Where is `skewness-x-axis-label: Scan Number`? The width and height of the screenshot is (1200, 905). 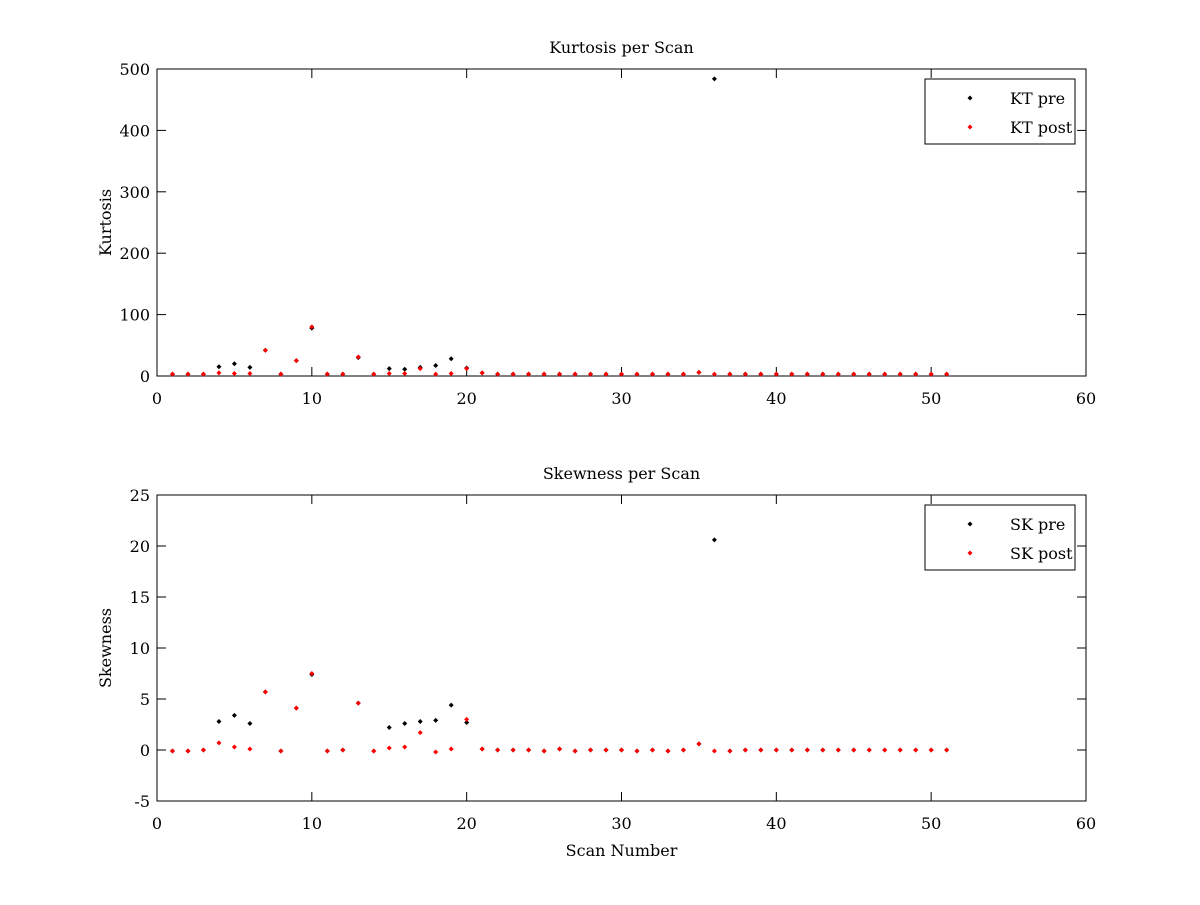
skewness-x-axis-label: Scan Number is located at coordinates (622, 850).